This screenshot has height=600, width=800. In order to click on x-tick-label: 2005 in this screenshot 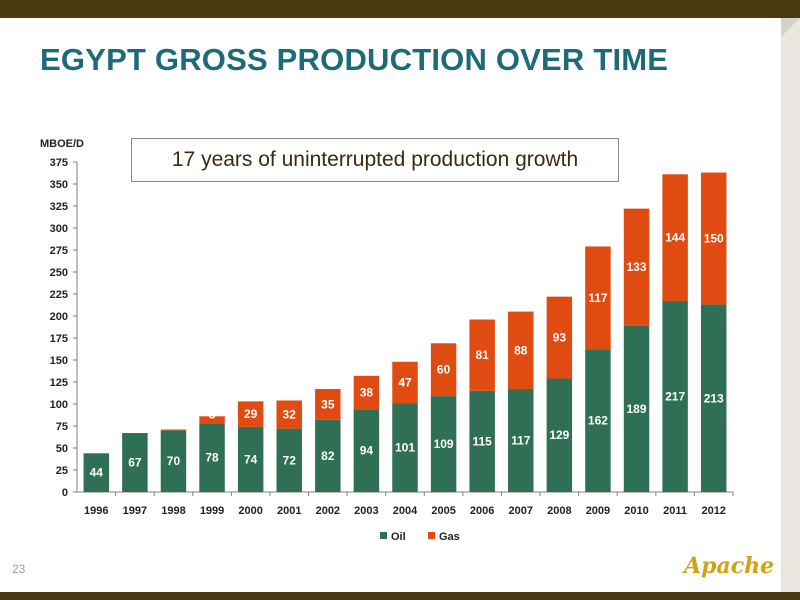, I will do `click(443, 511)`.